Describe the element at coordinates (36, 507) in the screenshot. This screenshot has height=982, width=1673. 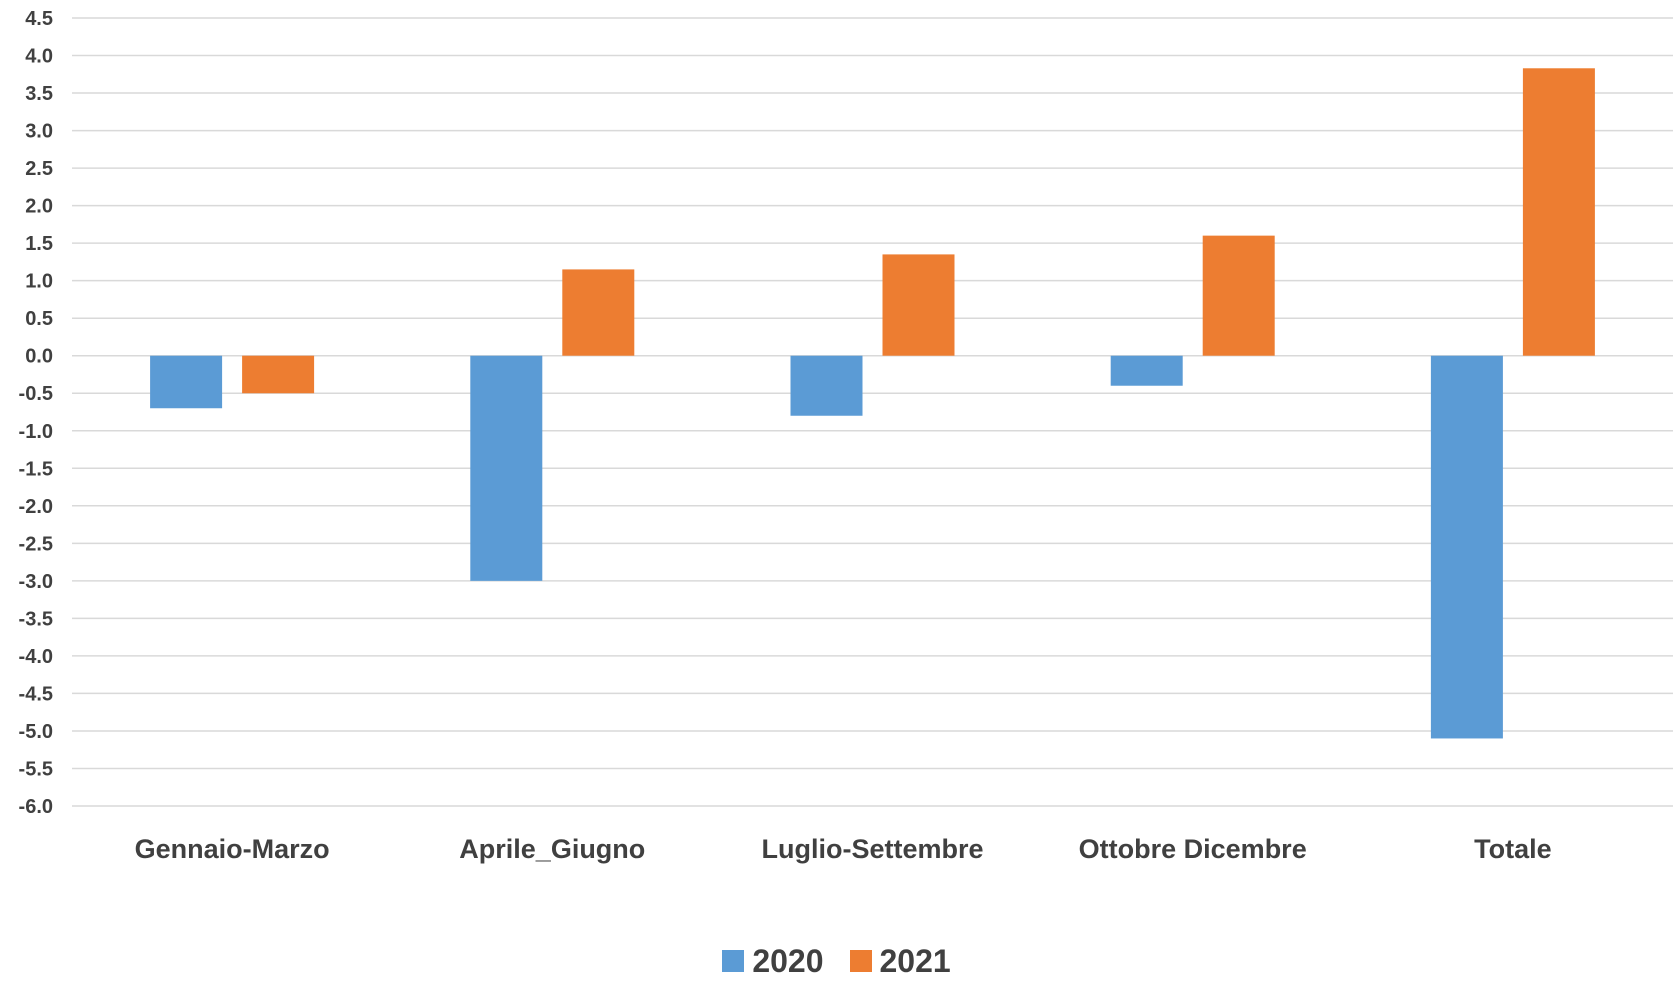
I see `y-tick-label: -2.0` at that location.